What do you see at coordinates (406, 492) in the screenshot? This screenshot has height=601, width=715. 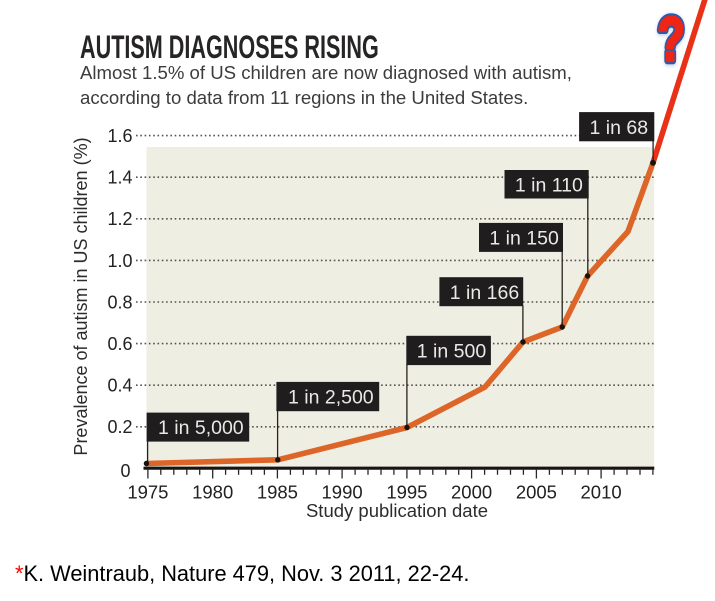 I see `svg-text: 1995` at bounding box center [406, 492].